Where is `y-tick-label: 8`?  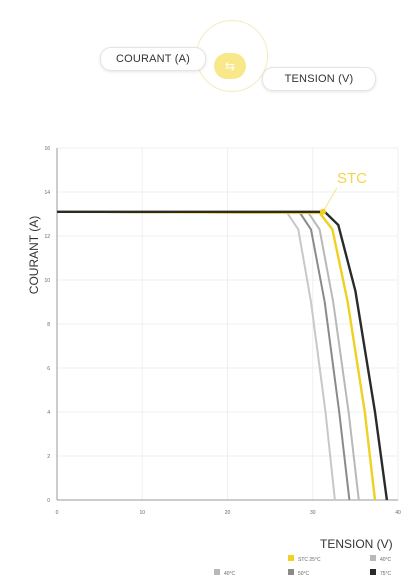 y-tick-label: 8 is located at coordinates (48, 325).